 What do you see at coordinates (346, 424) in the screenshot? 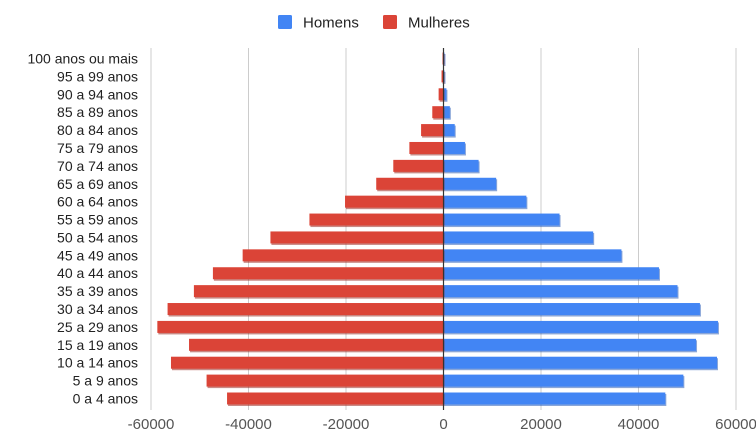
I see `x-tick-label: -20000` at bounding box center [346, 424].